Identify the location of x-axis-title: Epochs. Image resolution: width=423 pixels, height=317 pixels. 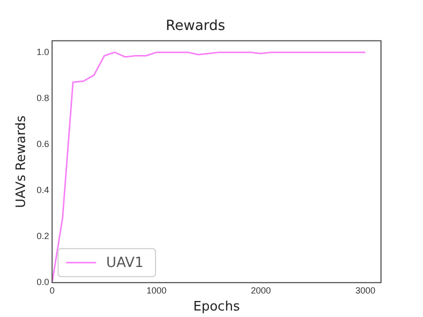
(216, 307).